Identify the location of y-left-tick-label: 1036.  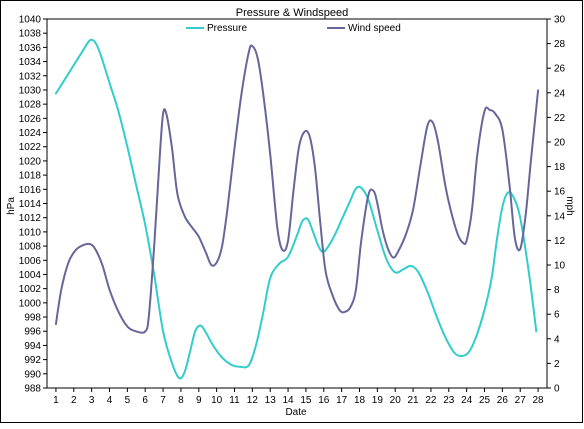
(30, 48).